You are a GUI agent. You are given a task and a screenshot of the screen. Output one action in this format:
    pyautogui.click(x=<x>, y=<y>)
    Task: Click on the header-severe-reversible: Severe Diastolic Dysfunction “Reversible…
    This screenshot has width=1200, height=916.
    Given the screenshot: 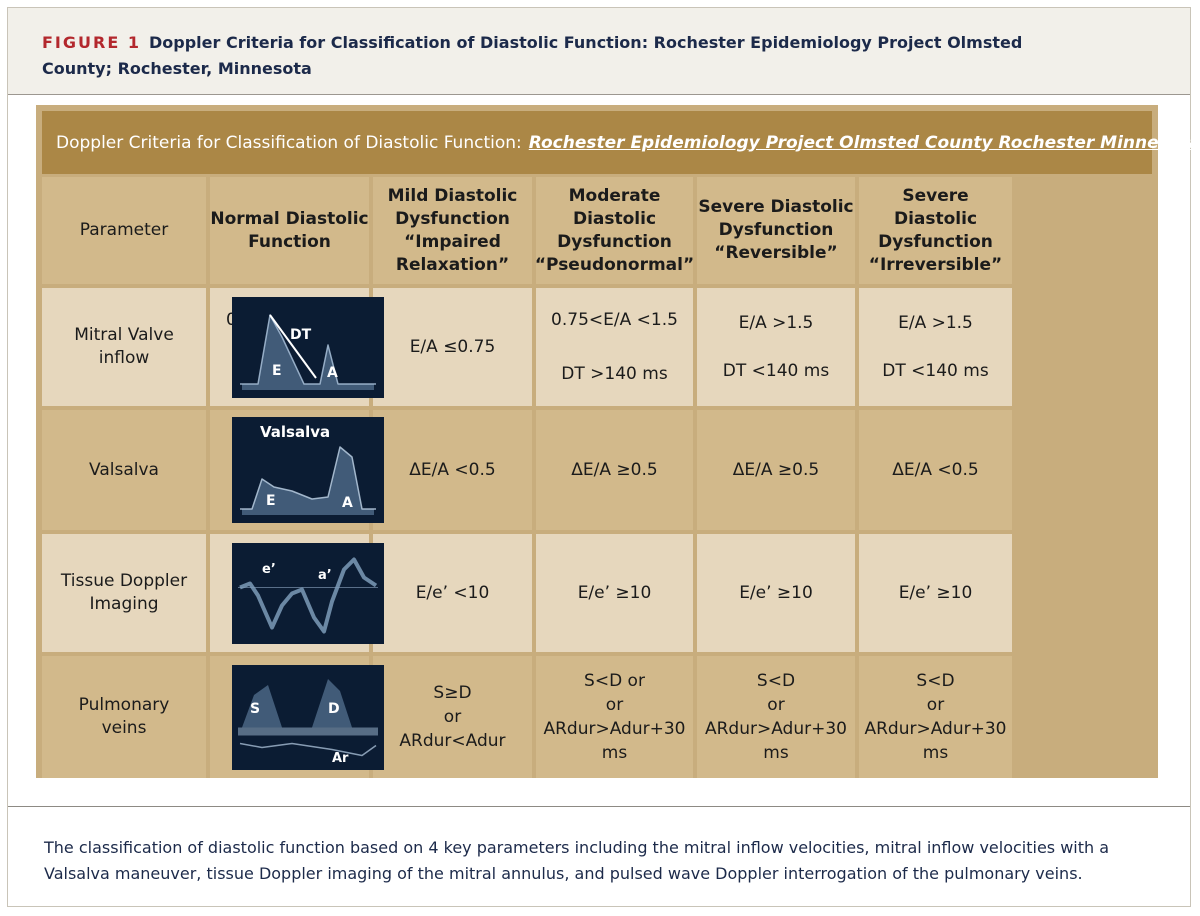 What is the action you would take?
    pyautogui.click(x=776, y=230)
    